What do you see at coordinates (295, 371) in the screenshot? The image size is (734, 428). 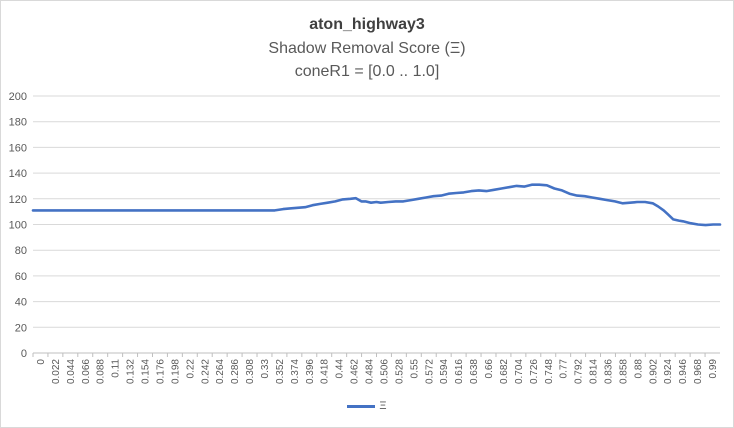 I see `x-tick-label: 0.374` at bounding box center [295, 371].